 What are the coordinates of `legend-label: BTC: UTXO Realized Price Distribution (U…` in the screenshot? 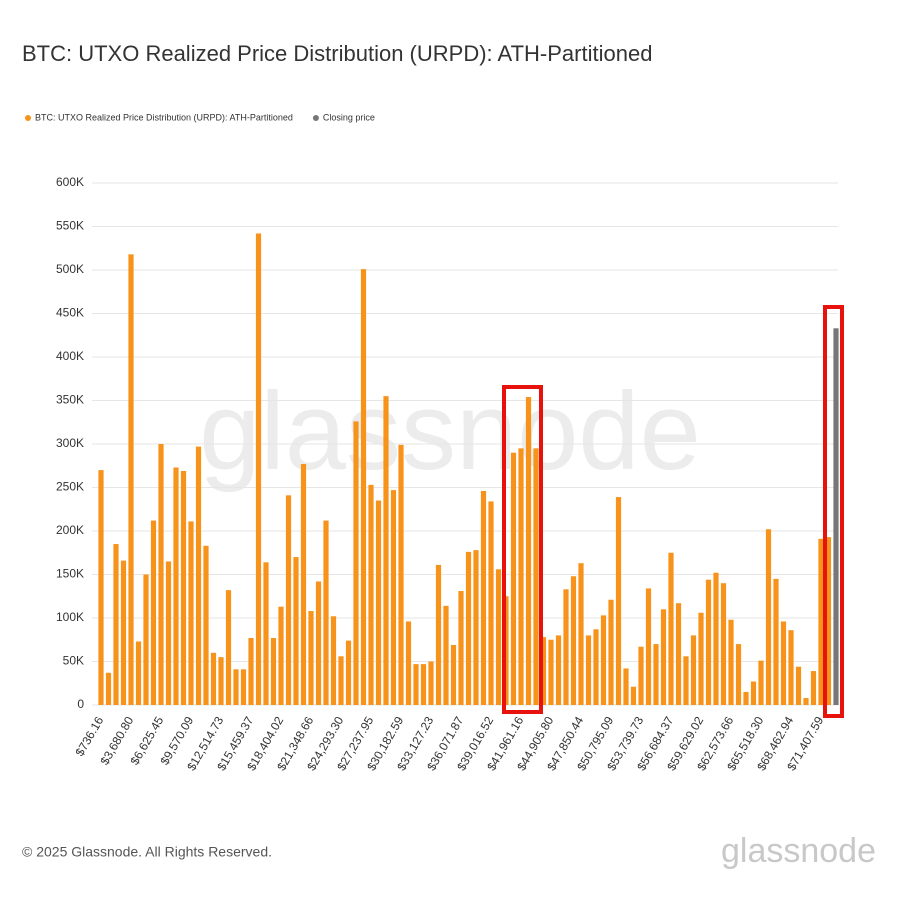 It's located at (164, 117).